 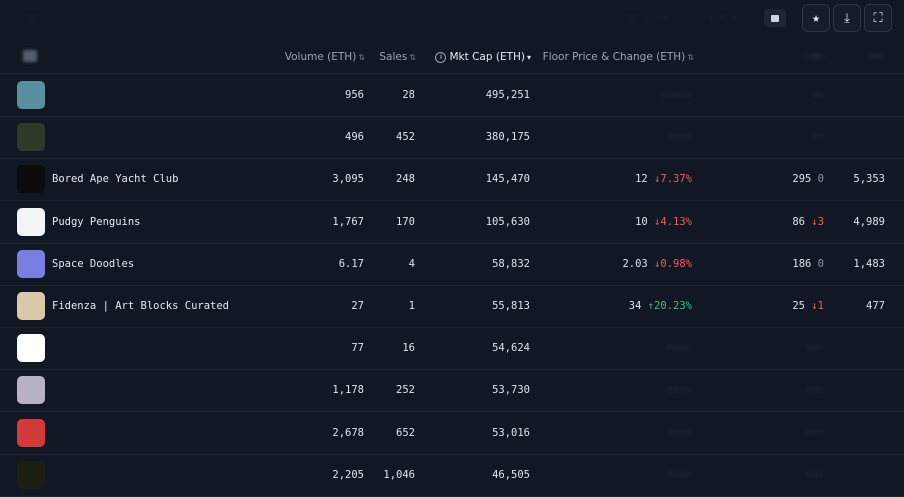 I want to click on sales-cell: 248, so click(x=405, y=179).